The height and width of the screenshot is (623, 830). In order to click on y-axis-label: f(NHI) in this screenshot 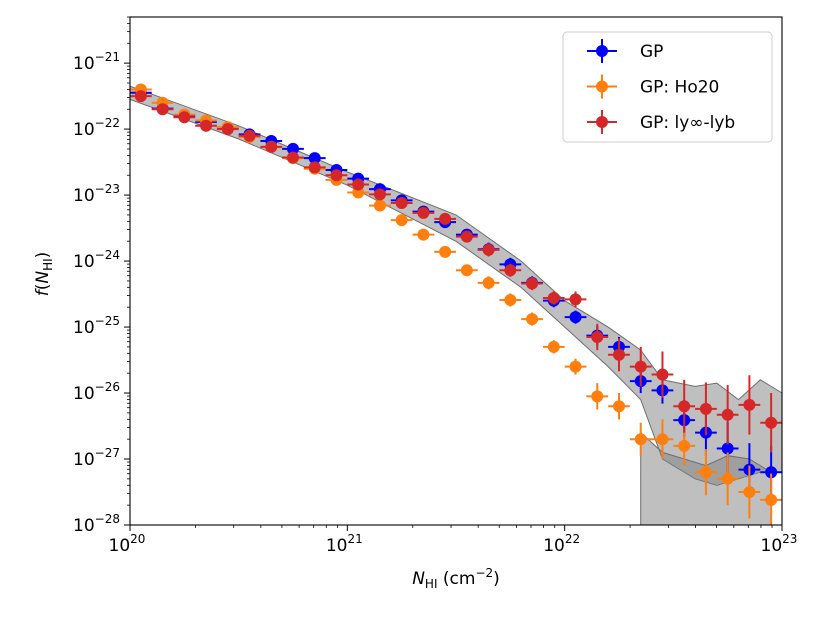, I will do `click(44, 274)`.